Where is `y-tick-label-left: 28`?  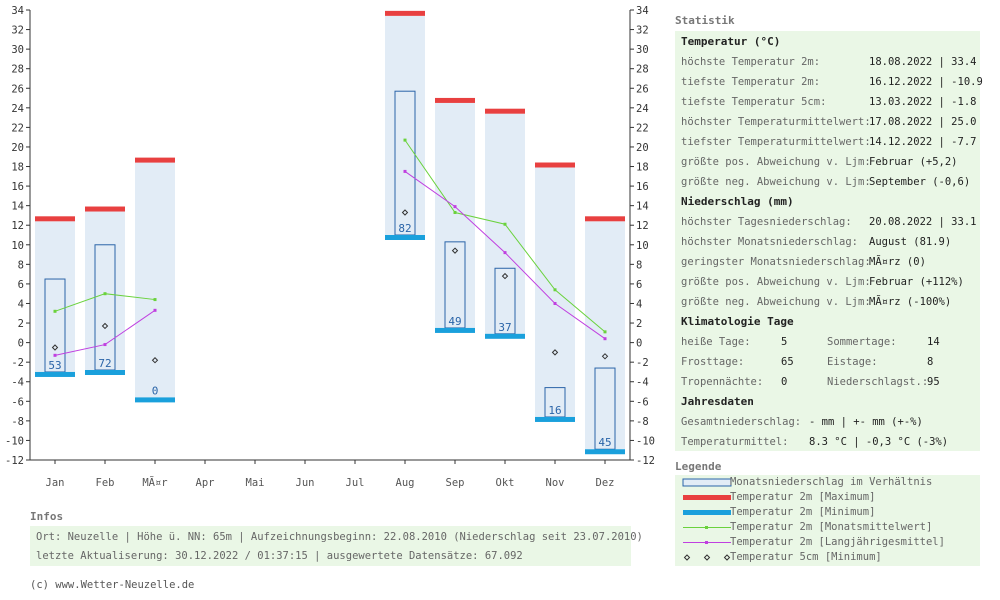 y-tick-label-left: 28 is located at coordinates (17, 70).